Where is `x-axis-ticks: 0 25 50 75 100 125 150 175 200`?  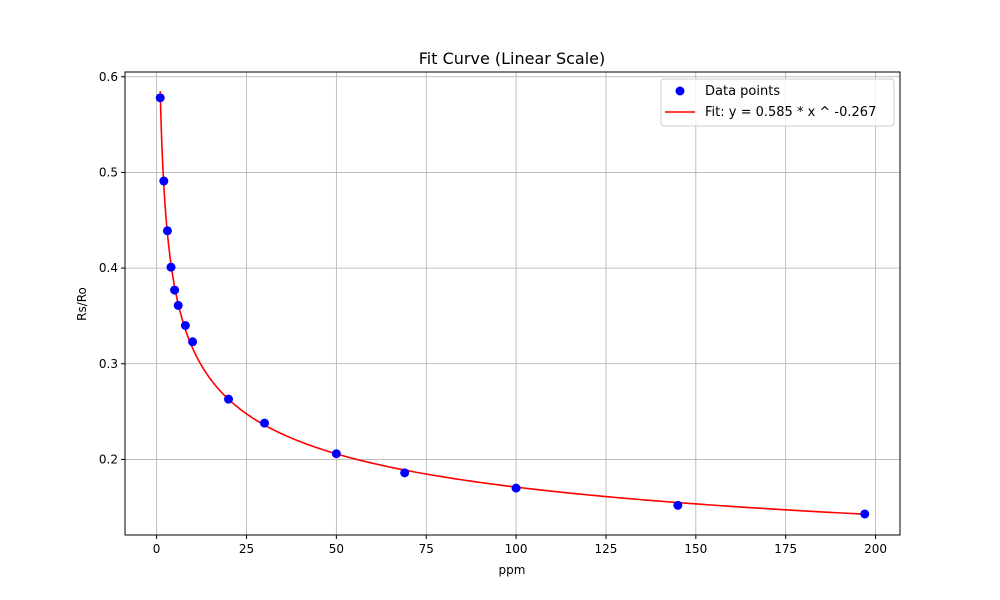 x-axis-ticks: 0 25 50 75 100 125 150 175 200 is located at coordinates (520, 545).